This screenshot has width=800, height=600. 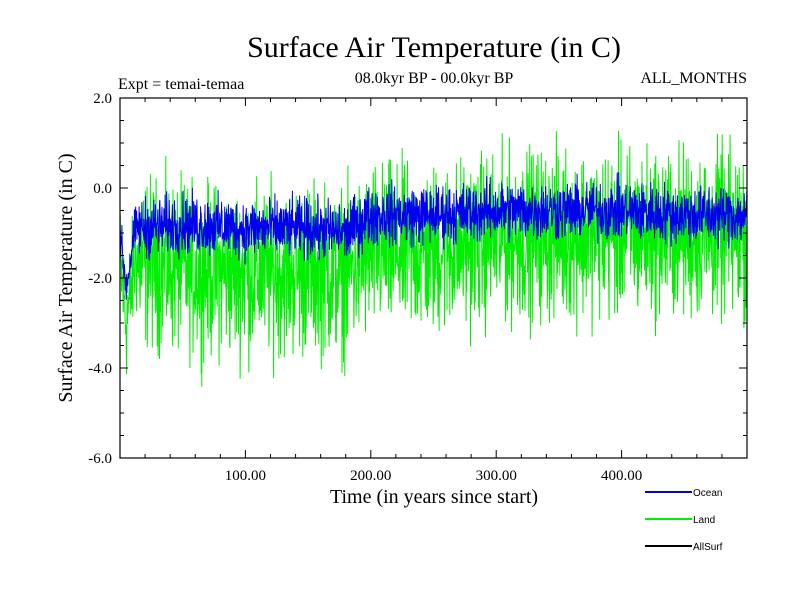 I want to click on months-label: ALL_MONTHS, so click(x=693, y=78).